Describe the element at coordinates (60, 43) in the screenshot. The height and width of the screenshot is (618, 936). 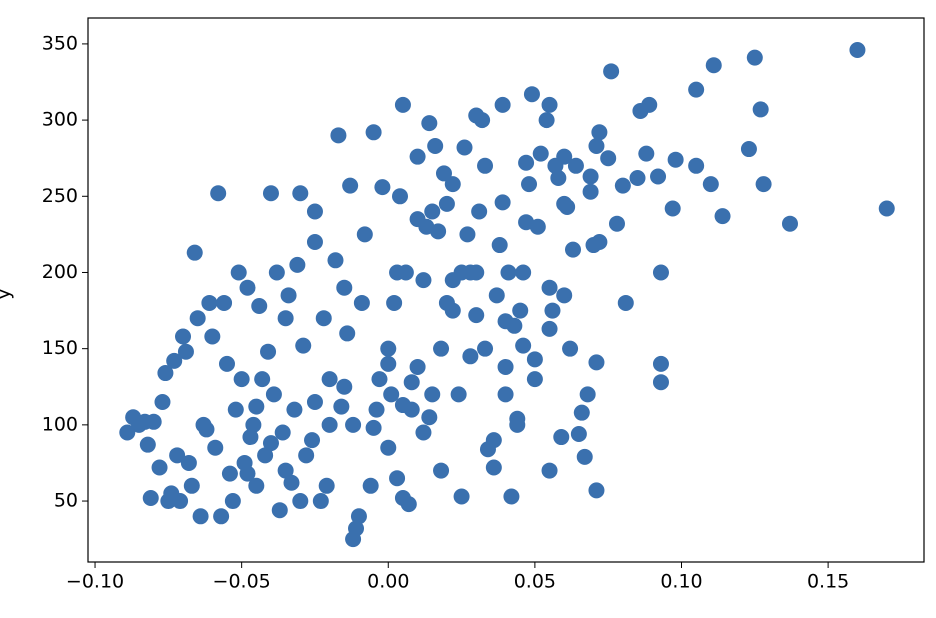
I see `y-tick-label: 350` at that location.